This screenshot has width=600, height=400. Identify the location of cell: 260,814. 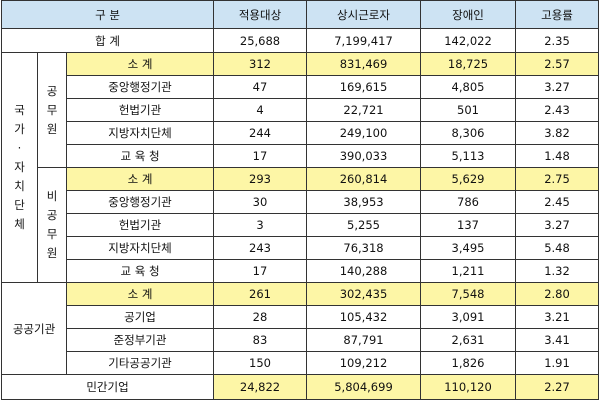
(363, 179).